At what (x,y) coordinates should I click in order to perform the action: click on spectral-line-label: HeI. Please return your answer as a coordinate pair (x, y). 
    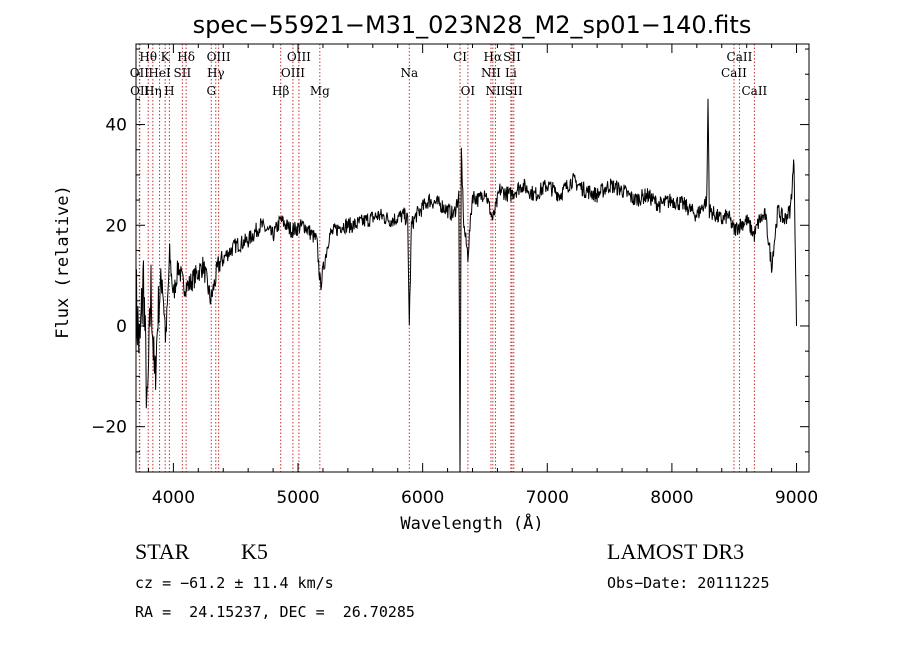
    Looking at the image, I should click on (159, 73).